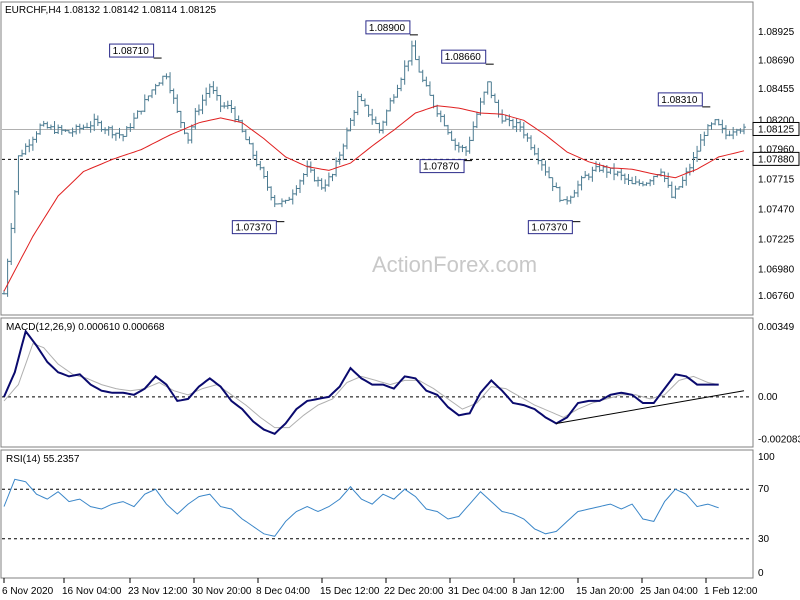  I want to click on rsi-y-tick-label: 0, so click(761, 573).